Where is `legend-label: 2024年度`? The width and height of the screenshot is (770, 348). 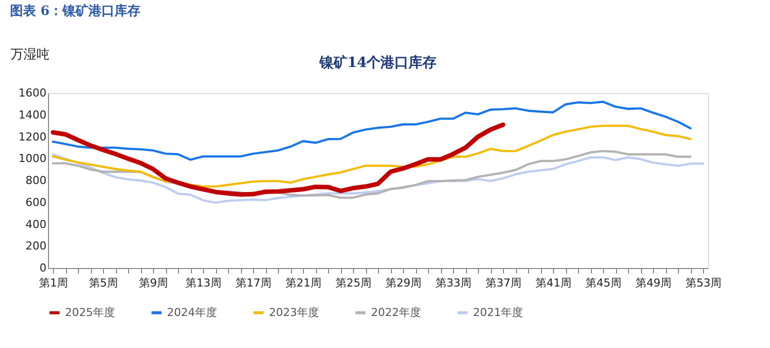
legend-label: 2024年度 is located at coordinates (192, 312).